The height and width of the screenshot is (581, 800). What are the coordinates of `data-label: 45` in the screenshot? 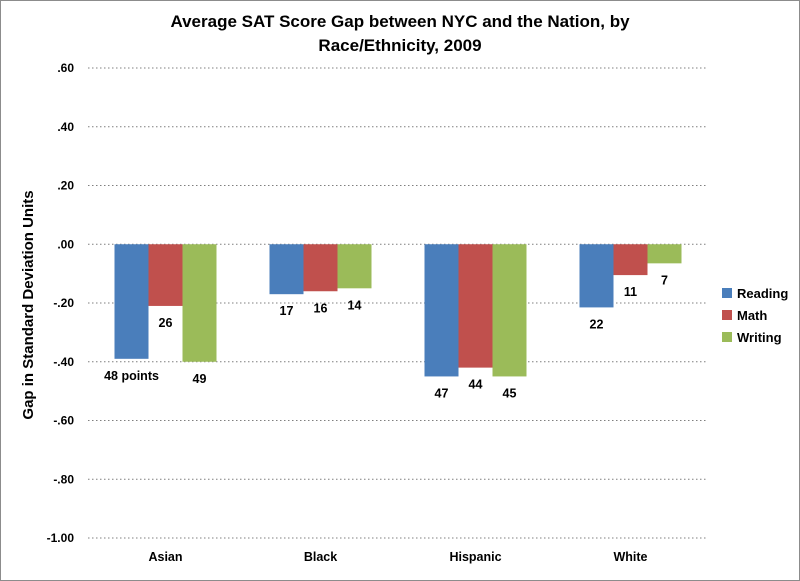 It's located at (510, 393).